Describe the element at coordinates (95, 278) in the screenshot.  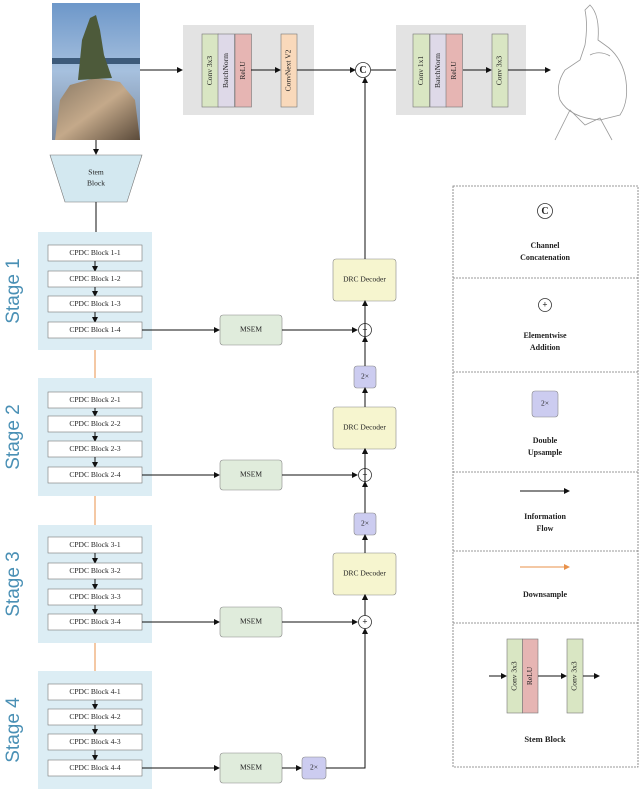
I see `cpdc-block-label: CPDC Block 1-2` at that location.